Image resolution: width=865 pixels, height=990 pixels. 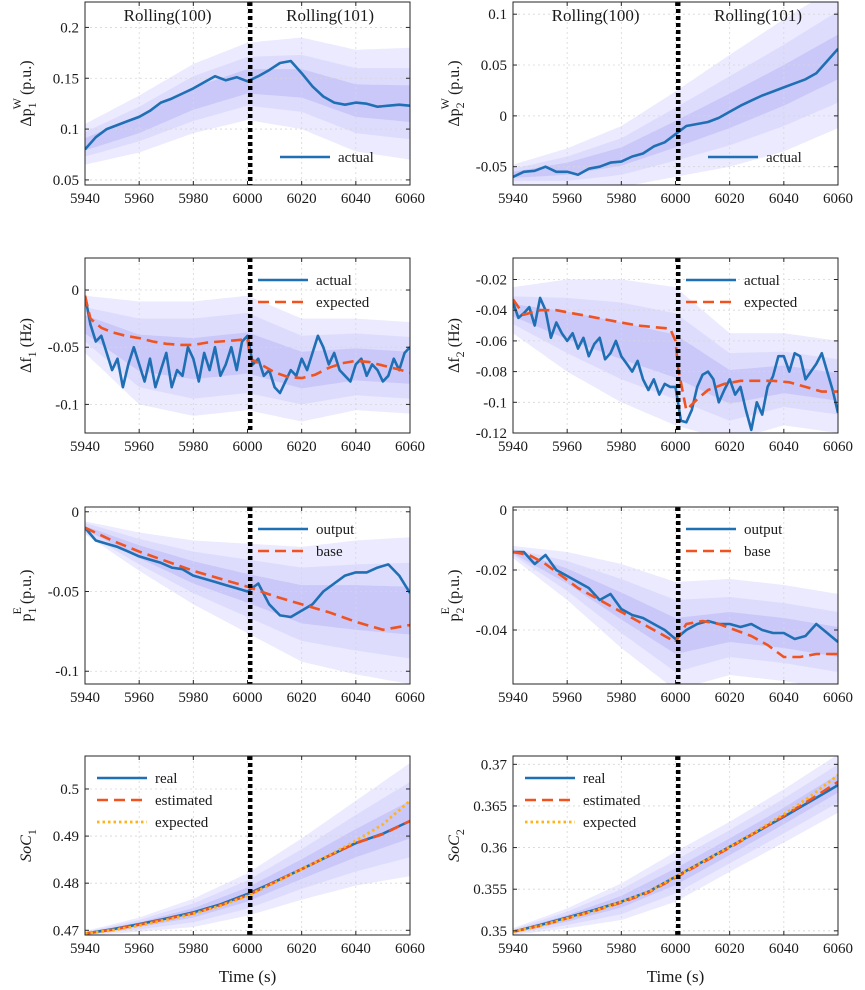 What do you see at coordinates (69, 130) in the screenshot?
I see `y-tick-label: 0.1` at bounding box center [69, 130].